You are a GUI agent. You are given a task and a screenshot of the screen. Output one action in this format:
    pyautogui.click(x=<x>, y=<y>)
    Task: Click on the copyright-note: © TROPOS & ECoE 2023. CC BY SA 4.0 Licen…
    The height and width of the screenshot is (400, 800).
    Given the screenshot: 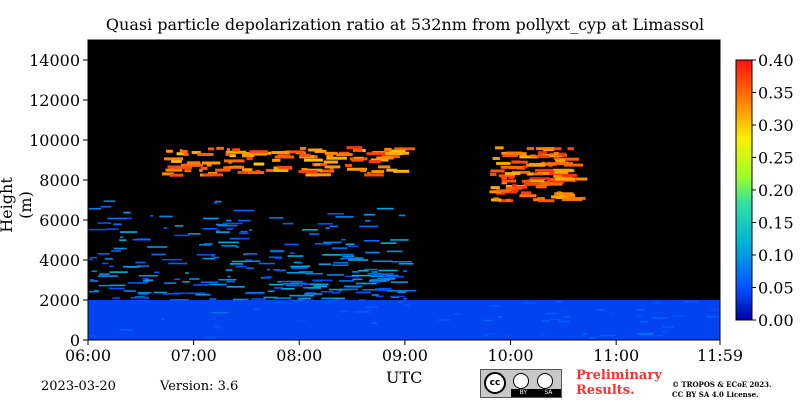 What is the action you would take?
    pyautogui.click(x=721, y=390)
    